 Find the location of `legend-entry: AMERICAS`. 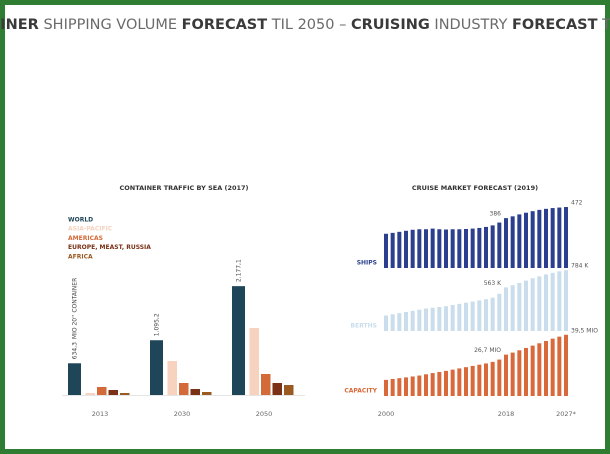

legend-entry: AMERICAS is located at coordinates (85, 238).